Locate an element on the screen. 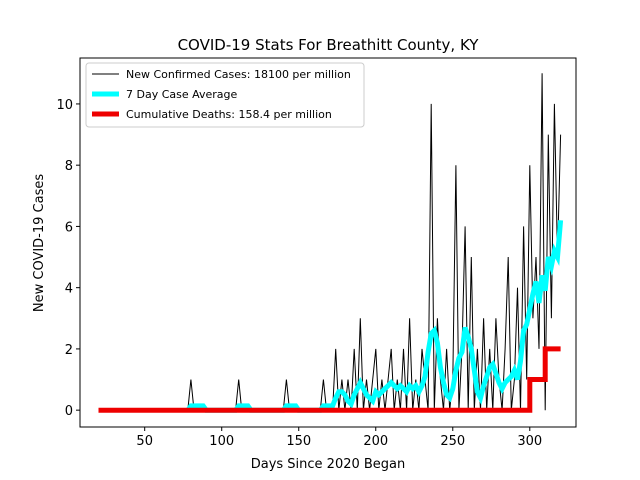  legend-label: Cumulative Deaths: 158.4 per million is located at coordinates (229, 114).